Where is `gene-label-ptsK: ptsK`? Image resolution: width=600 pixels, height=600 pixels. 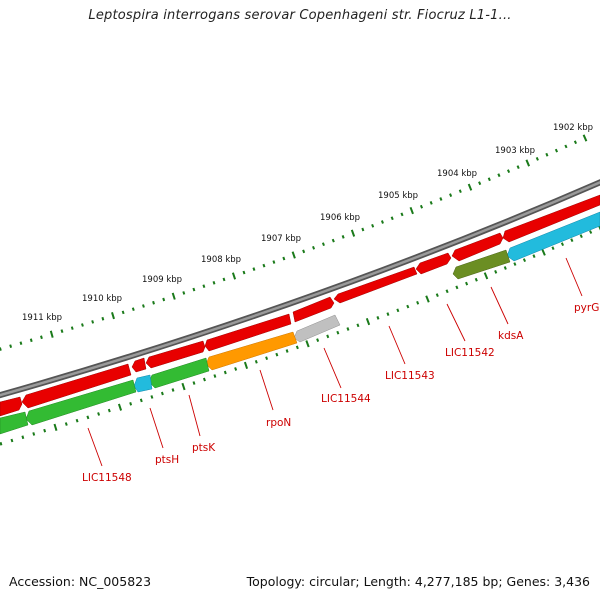
gene-label-ptsK: ptsK is located at coordinates (204, 448).